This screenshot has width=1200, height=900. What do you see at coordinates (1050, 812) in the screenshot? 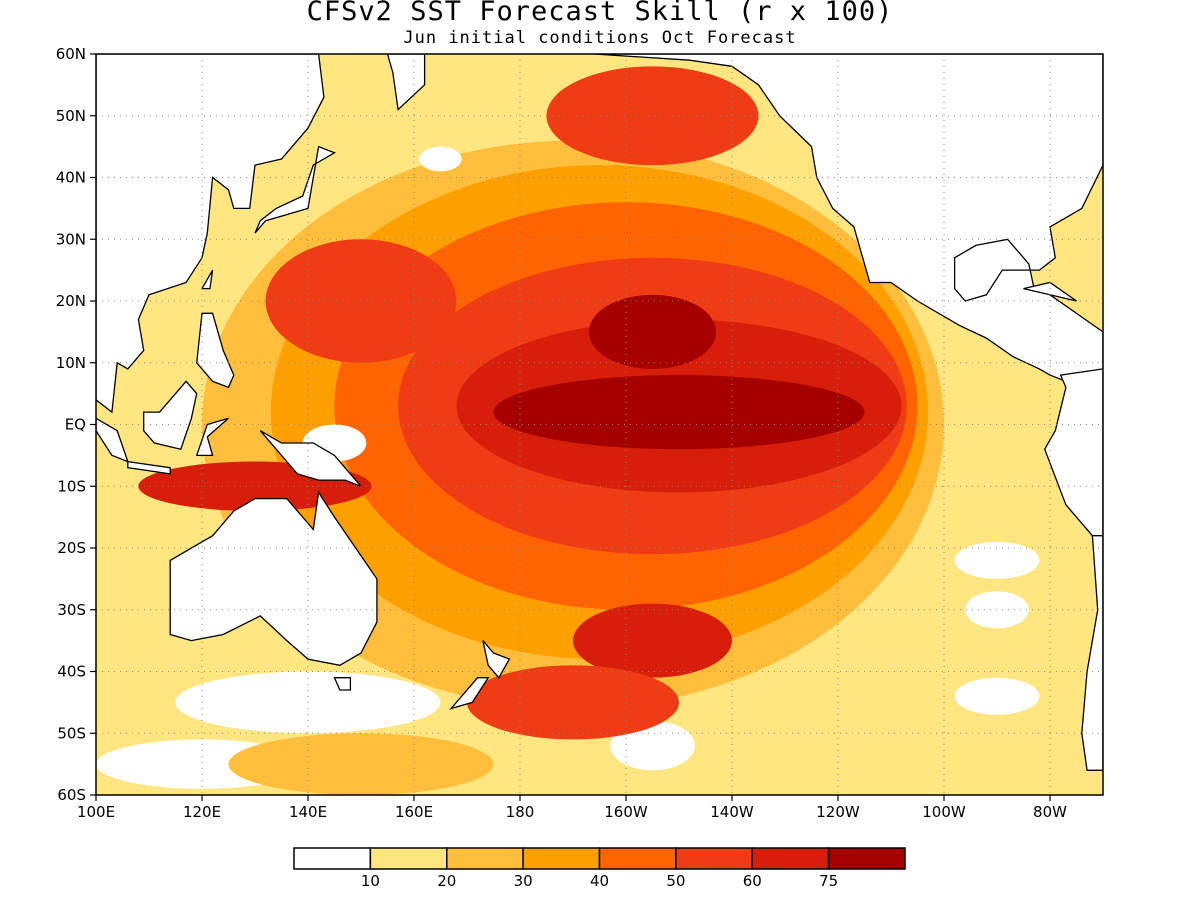
I see `x-tick-label: 80W` at bounding box center [1050, 812].